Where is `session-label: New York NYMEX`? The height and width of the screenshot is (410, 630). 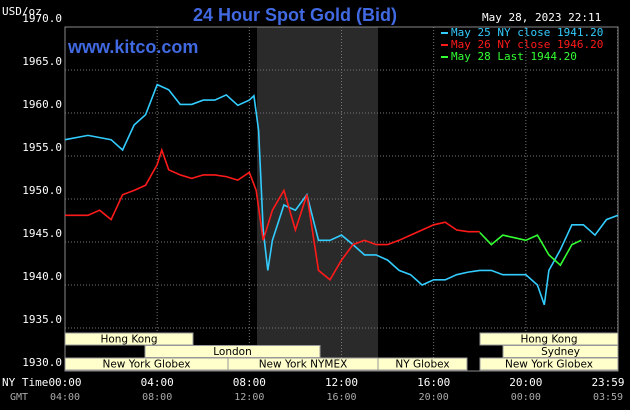 session-label: New York NYMEX is located at coordinates (303, 365).